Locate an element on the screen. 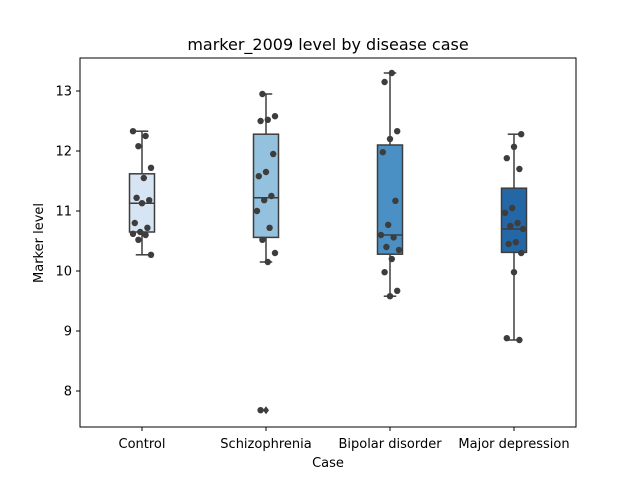  x-tick-label: Bipolar disorder is located at coordinates (390, 444).